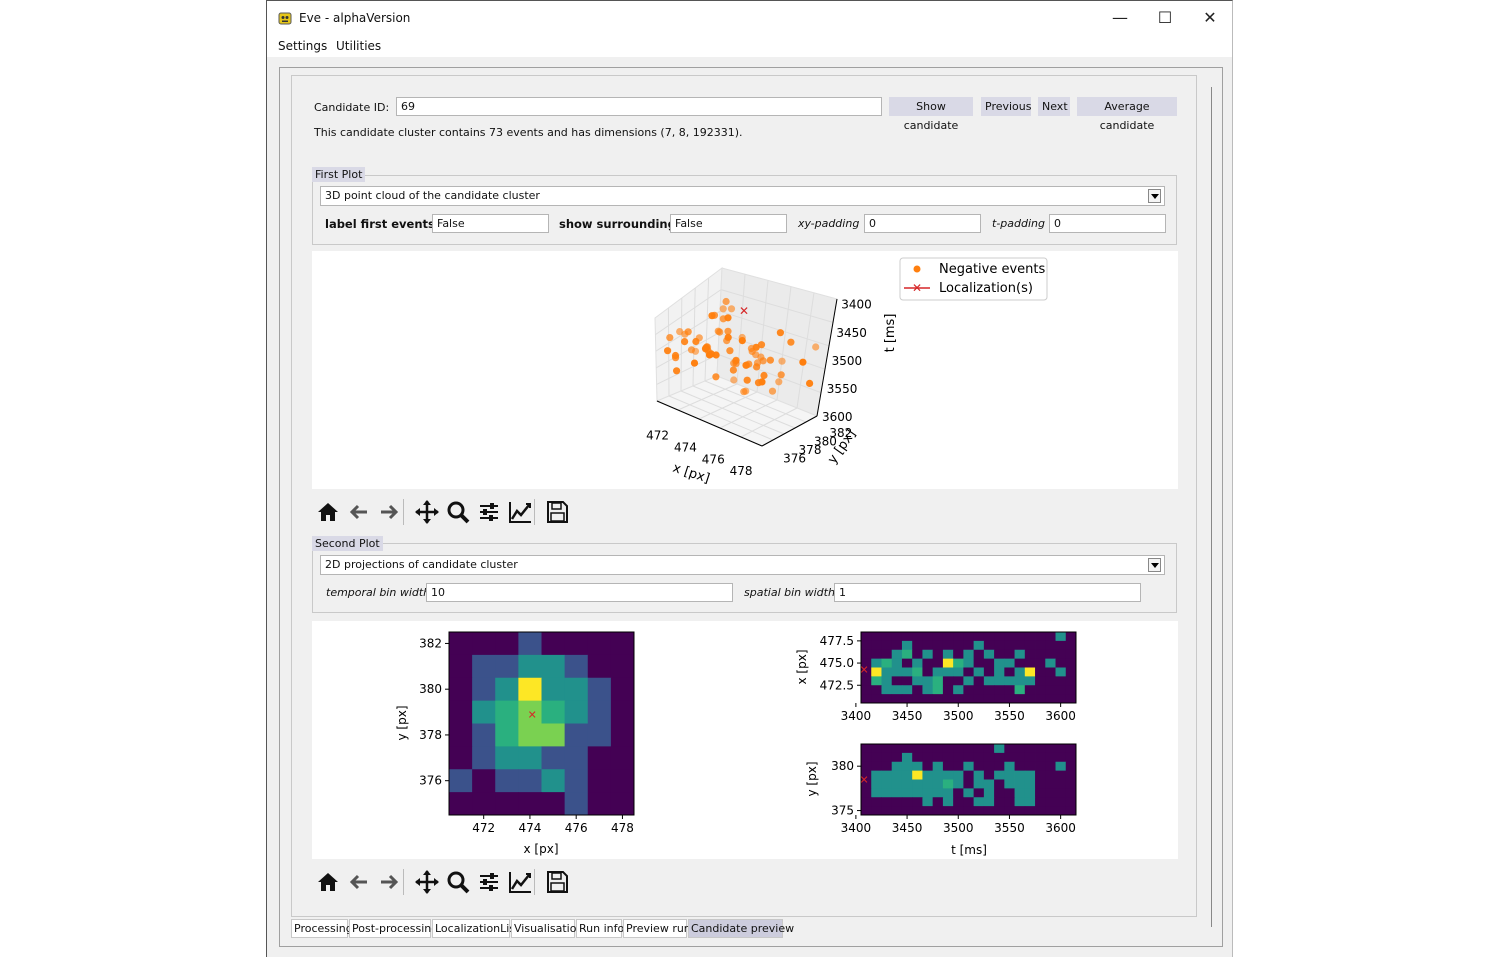  I want to click on close-button: ✕, so click(1210, 17).